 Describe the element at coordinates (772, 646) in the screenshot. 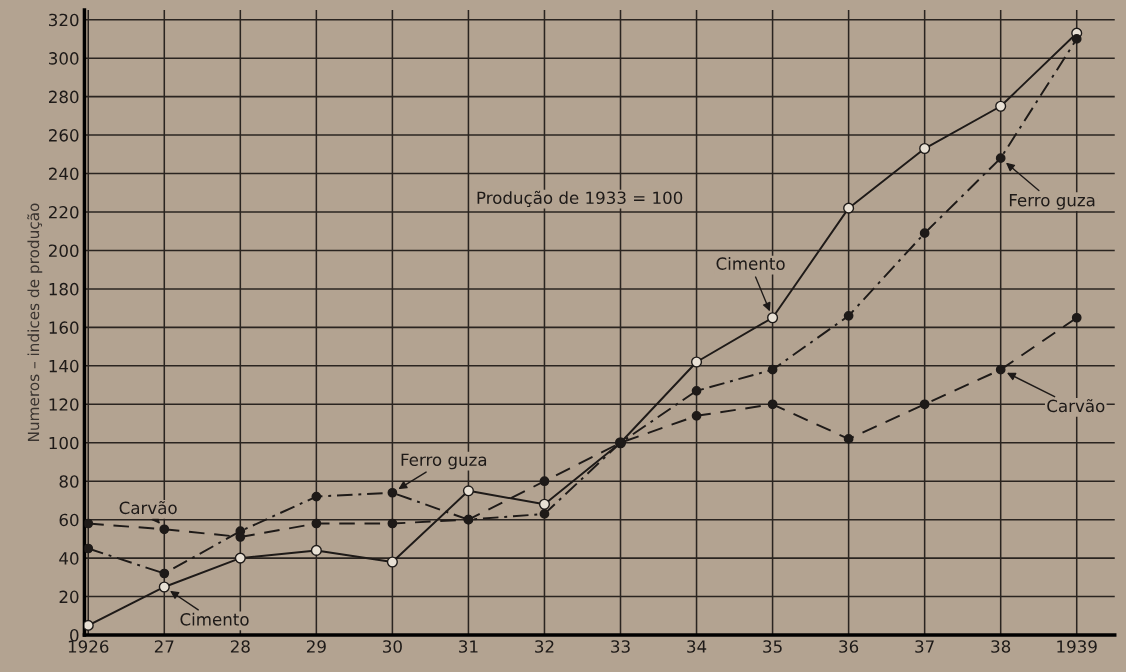

I see `x-tick-label: 35` at that location.